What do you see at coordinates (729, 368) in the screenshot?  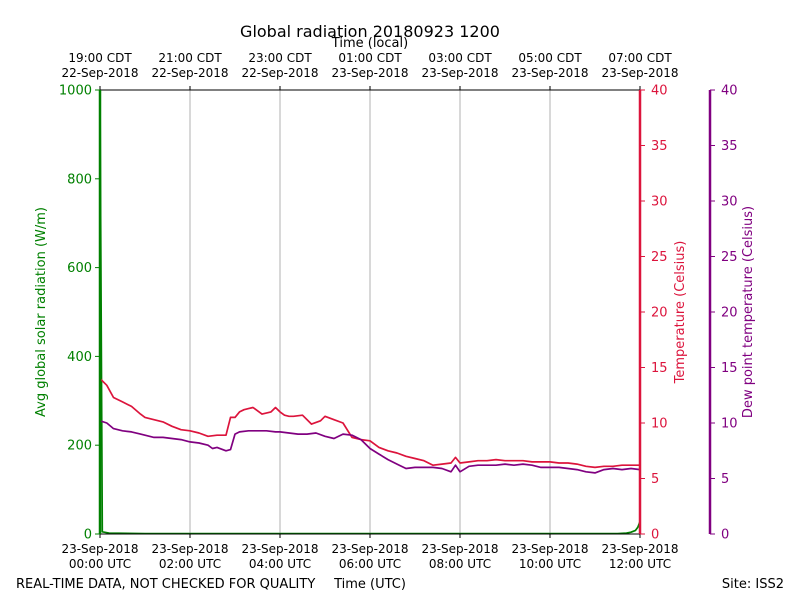 I see `dewpoint-tick-label: 15` at bounding box center [729, 368].